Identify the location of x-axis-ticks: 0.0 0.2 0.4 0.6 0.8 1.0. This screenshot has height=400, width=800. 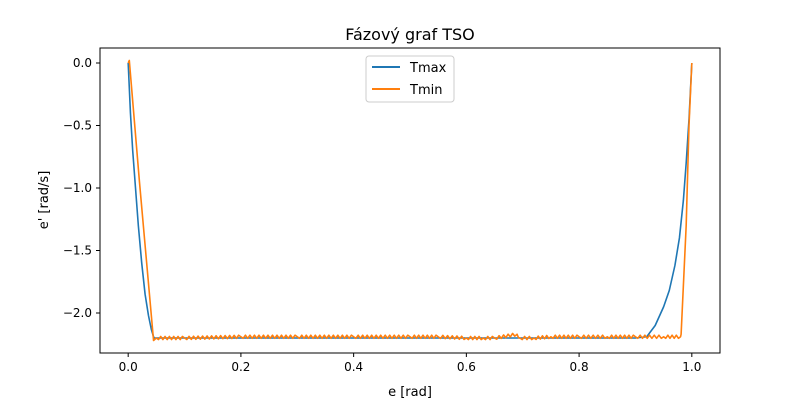
(410, 363).